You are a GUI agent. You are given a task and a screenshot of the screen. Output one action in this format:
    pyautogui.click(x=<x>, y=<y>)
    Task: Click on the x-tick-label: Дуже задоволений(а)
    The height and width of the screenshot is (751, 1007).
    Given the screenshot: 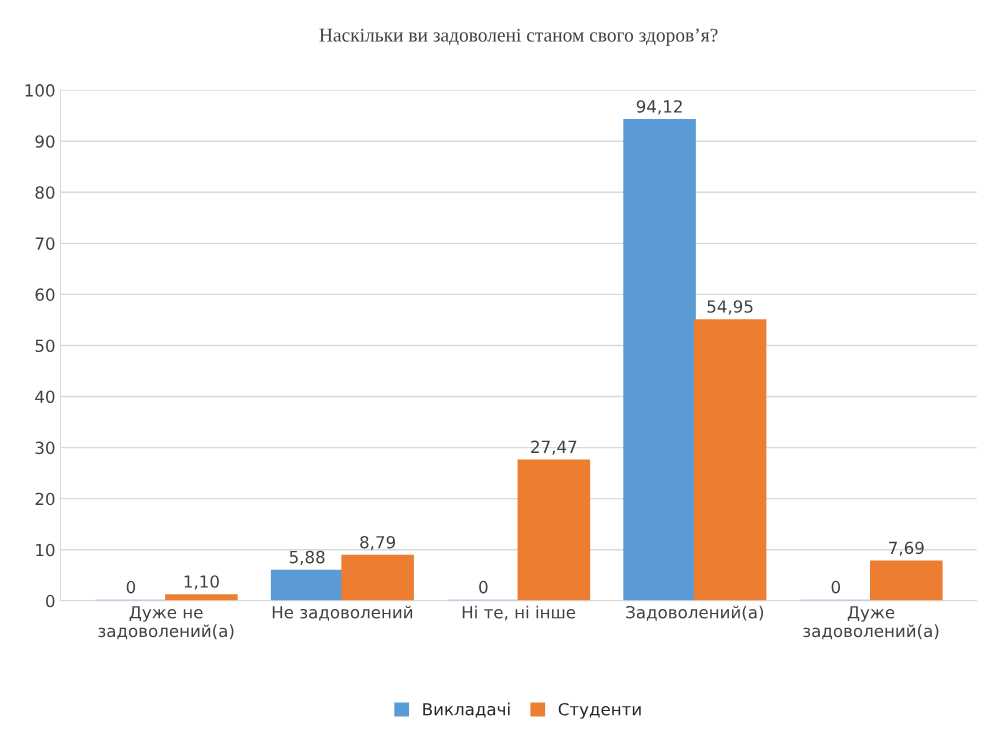 What is the action you would take?
    pyautogui.click(x=871, y=623)
    